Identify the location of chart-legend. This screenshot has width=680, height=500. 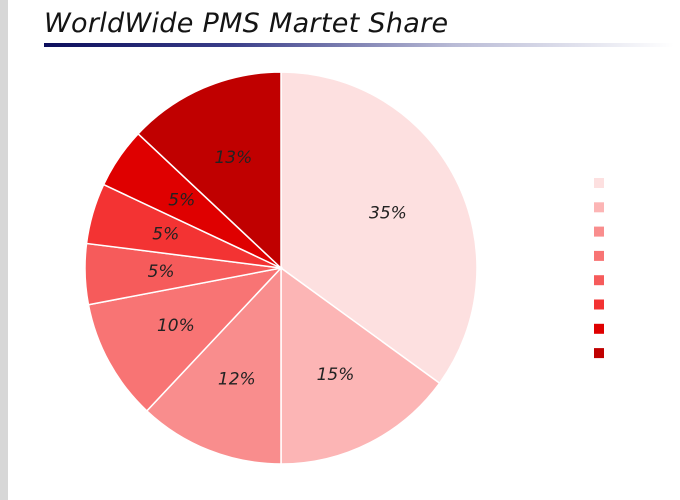
(599, 268).